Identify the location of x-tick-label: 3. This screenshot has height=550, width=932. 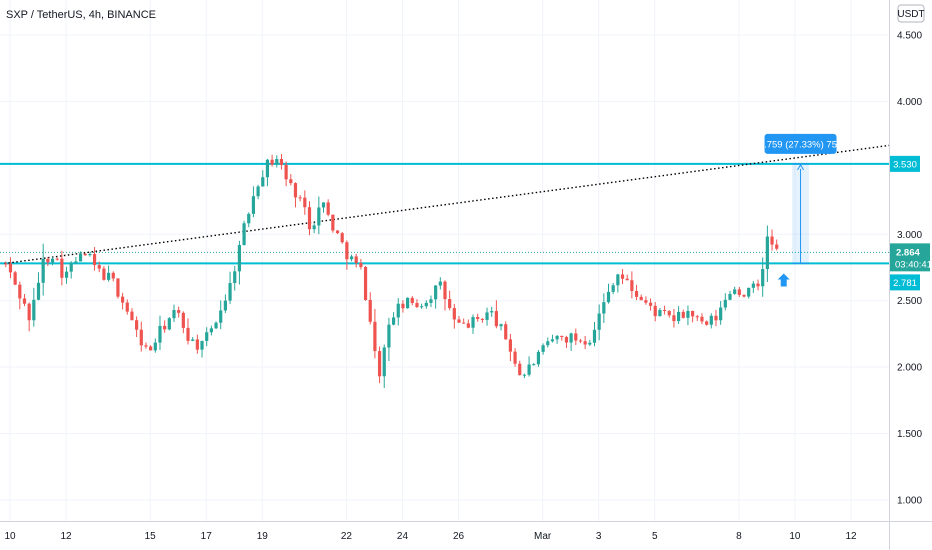
(599, 536).